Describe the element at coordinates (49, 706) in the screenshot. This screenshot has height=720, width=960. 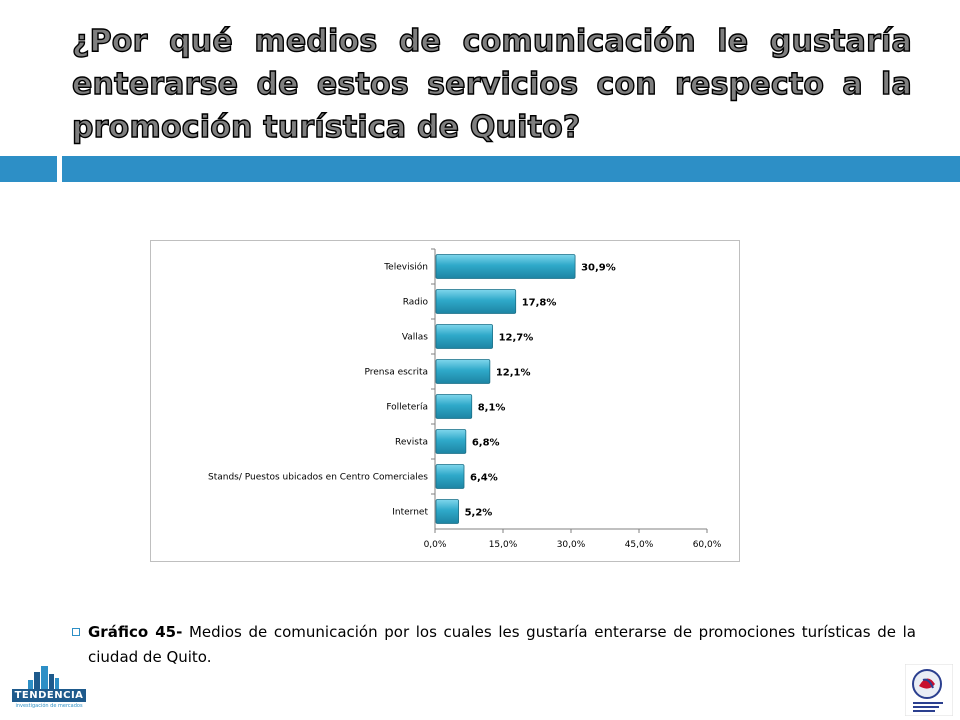
I see `tendencia-logo-subtitle: investigación de mercados` at that location.